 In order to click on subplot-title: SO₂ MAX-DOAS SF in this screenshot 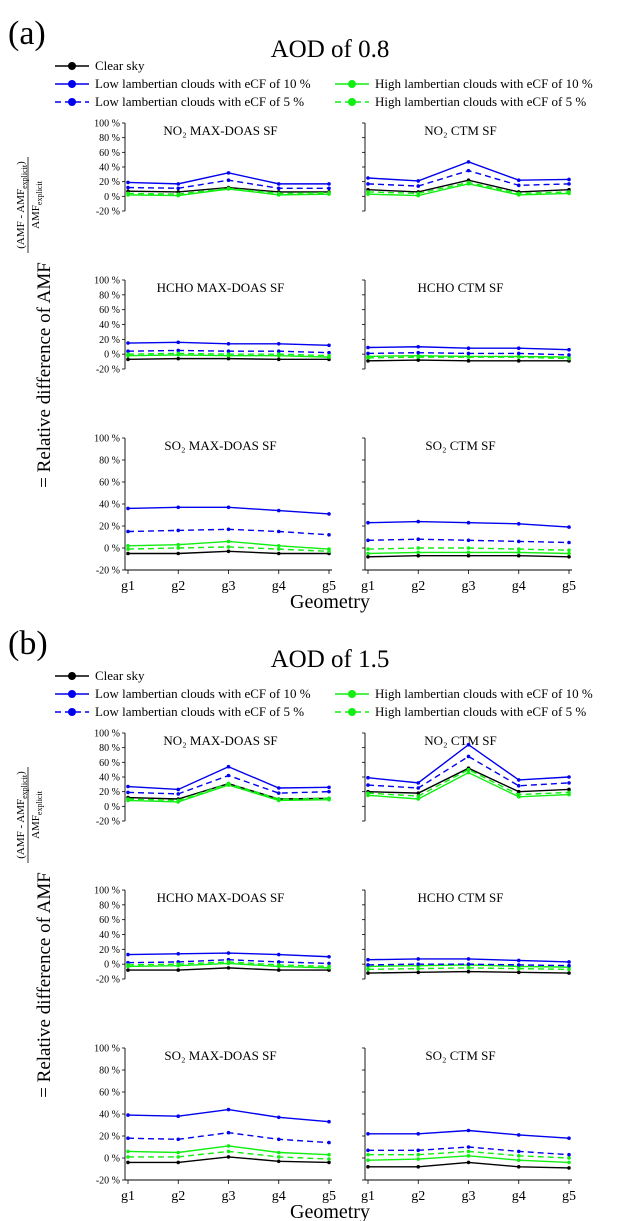, I will do `click(220, 445)`.